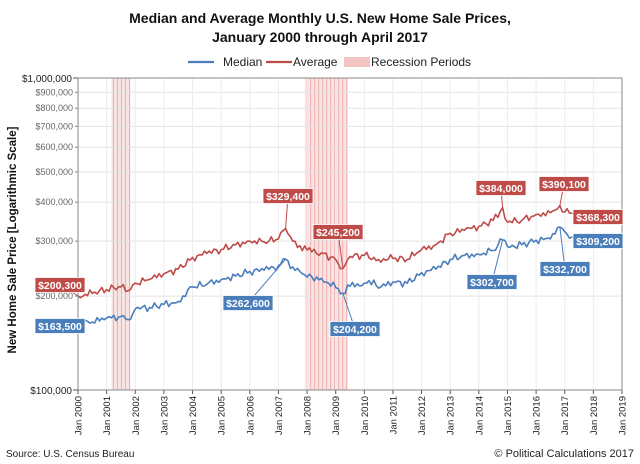 The height and width of the screenshot is (464, 640). I want to click on x-tick-label: Jan 2016, so click(537, 415).